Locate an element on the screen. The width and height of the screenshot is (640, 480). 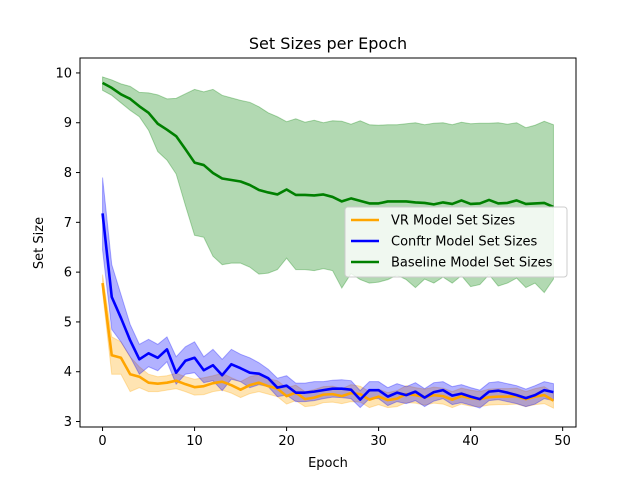
x-tick-label: 10 is located at coordinates (194, 441).